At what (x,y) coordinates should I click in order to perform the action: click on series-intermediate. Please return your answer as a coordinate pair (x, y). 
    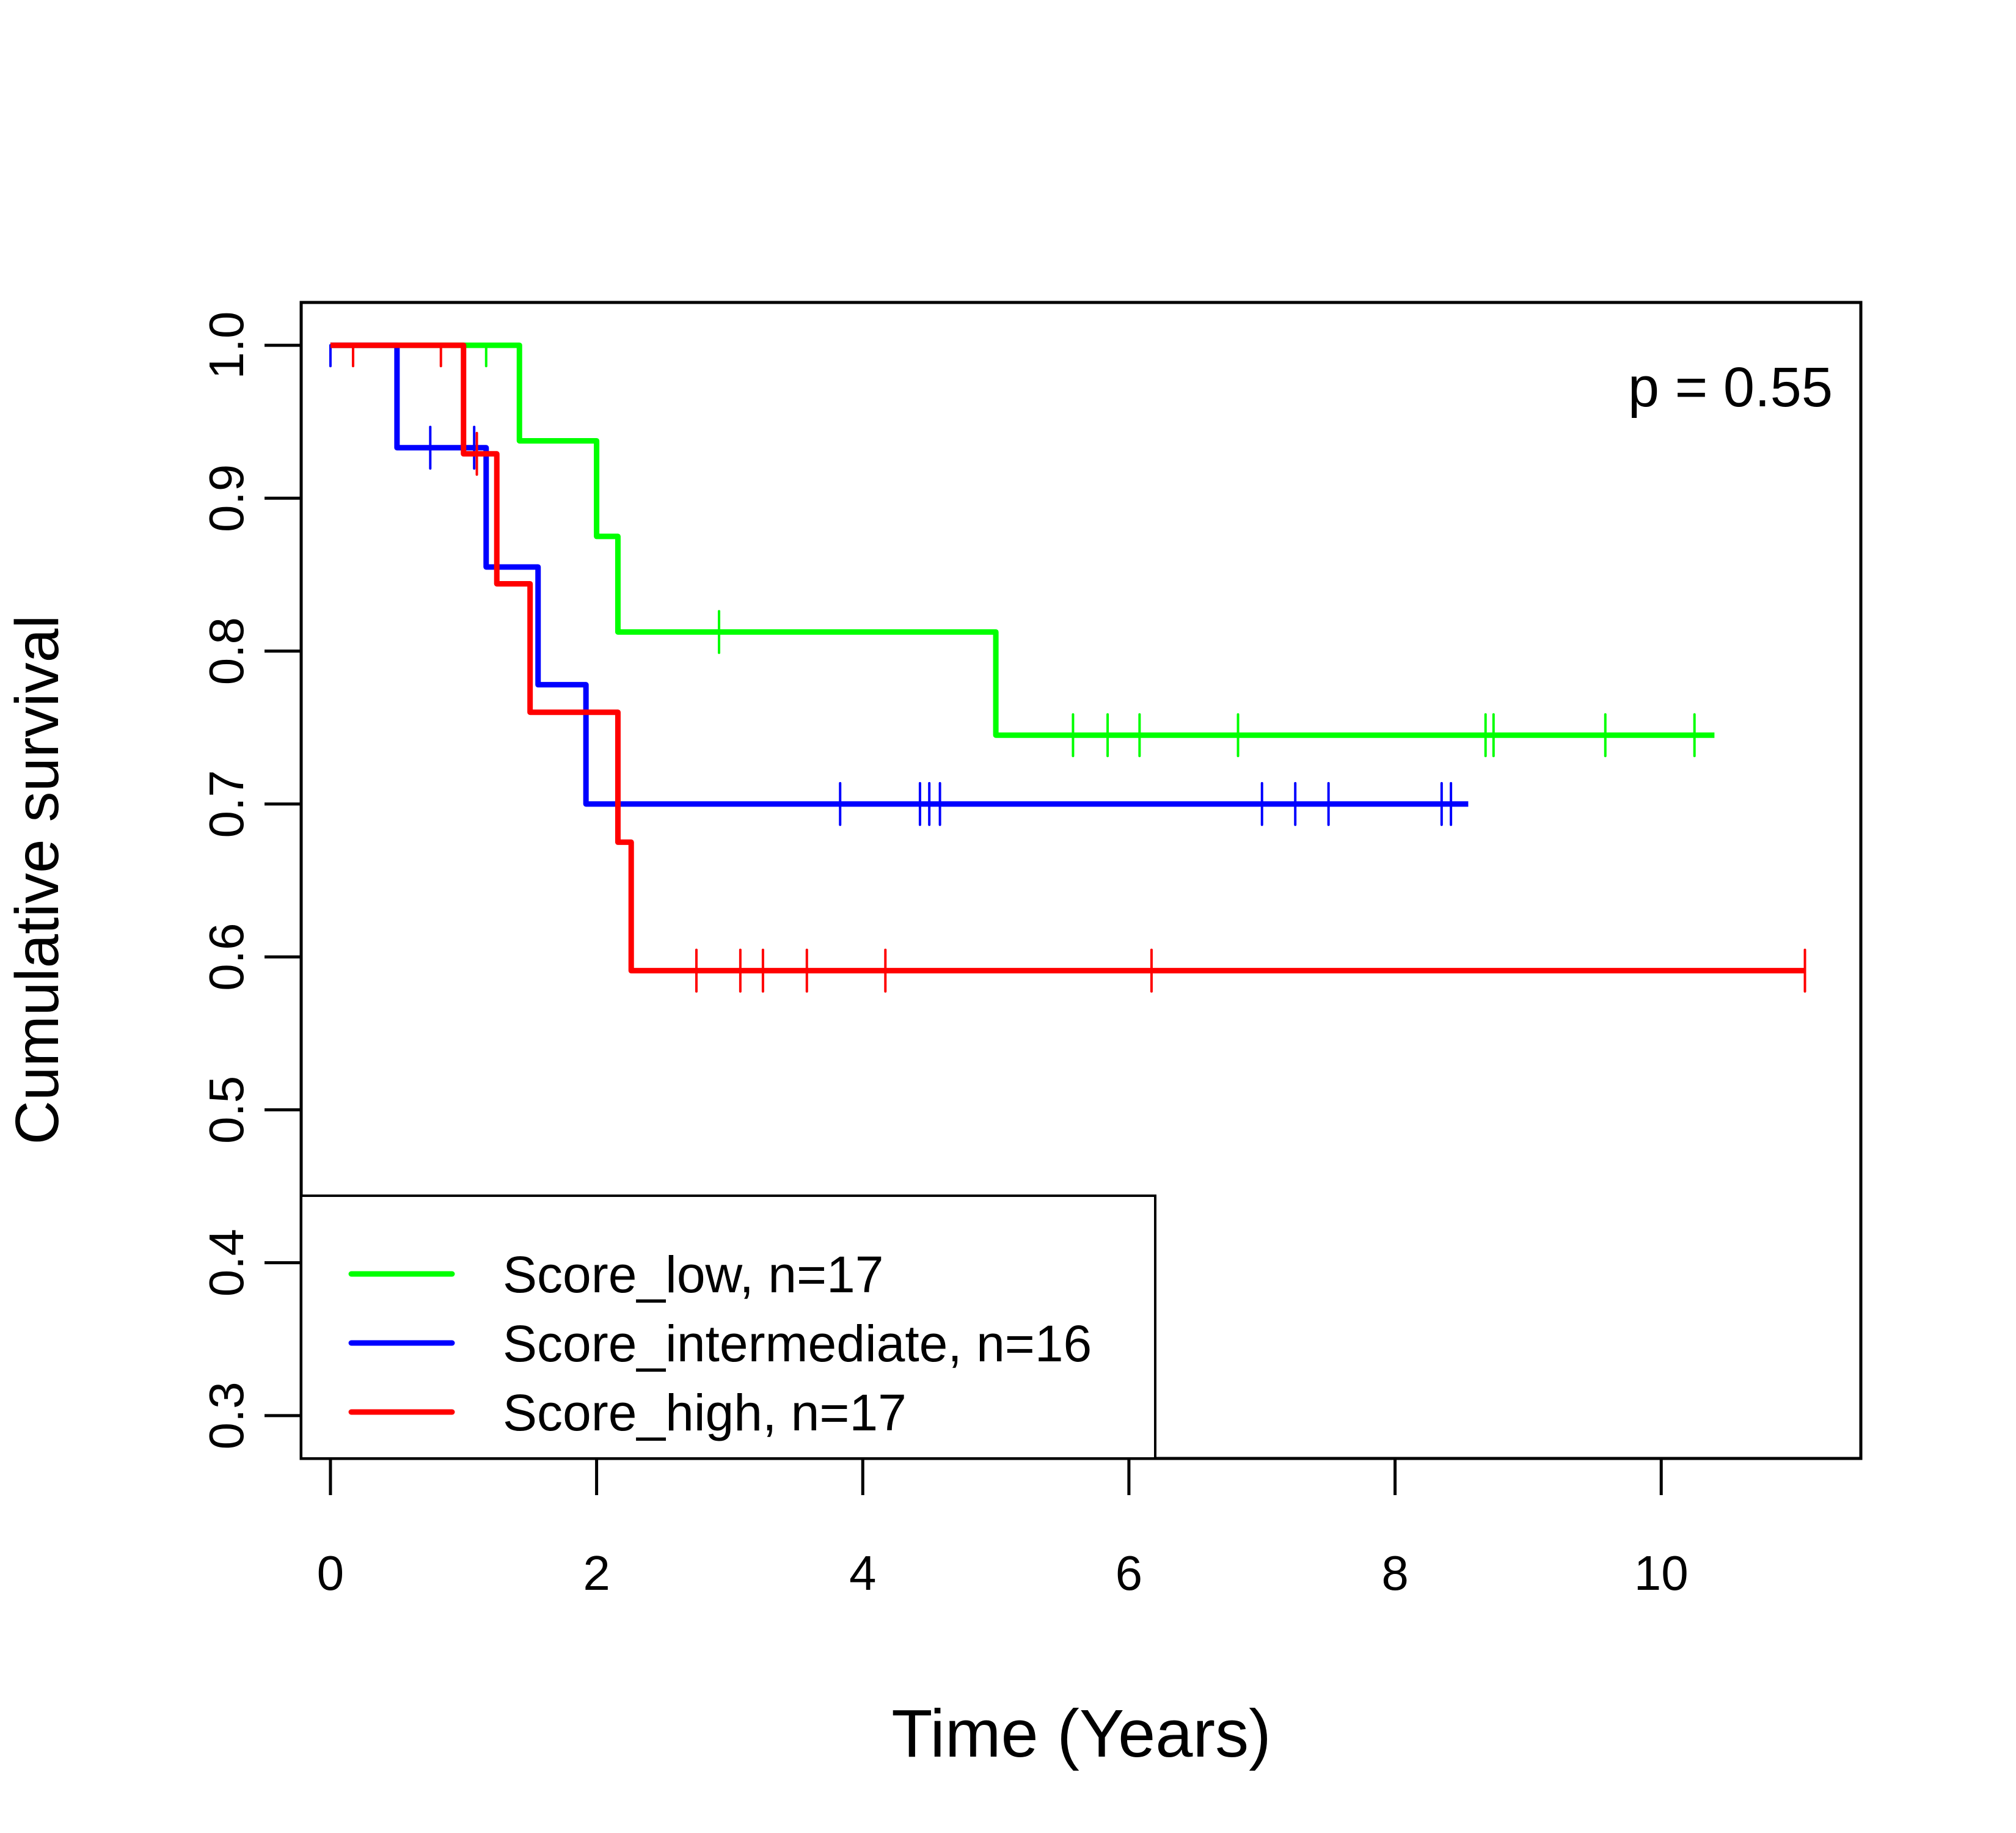
    Looking at the image, I should click on (899, 584).